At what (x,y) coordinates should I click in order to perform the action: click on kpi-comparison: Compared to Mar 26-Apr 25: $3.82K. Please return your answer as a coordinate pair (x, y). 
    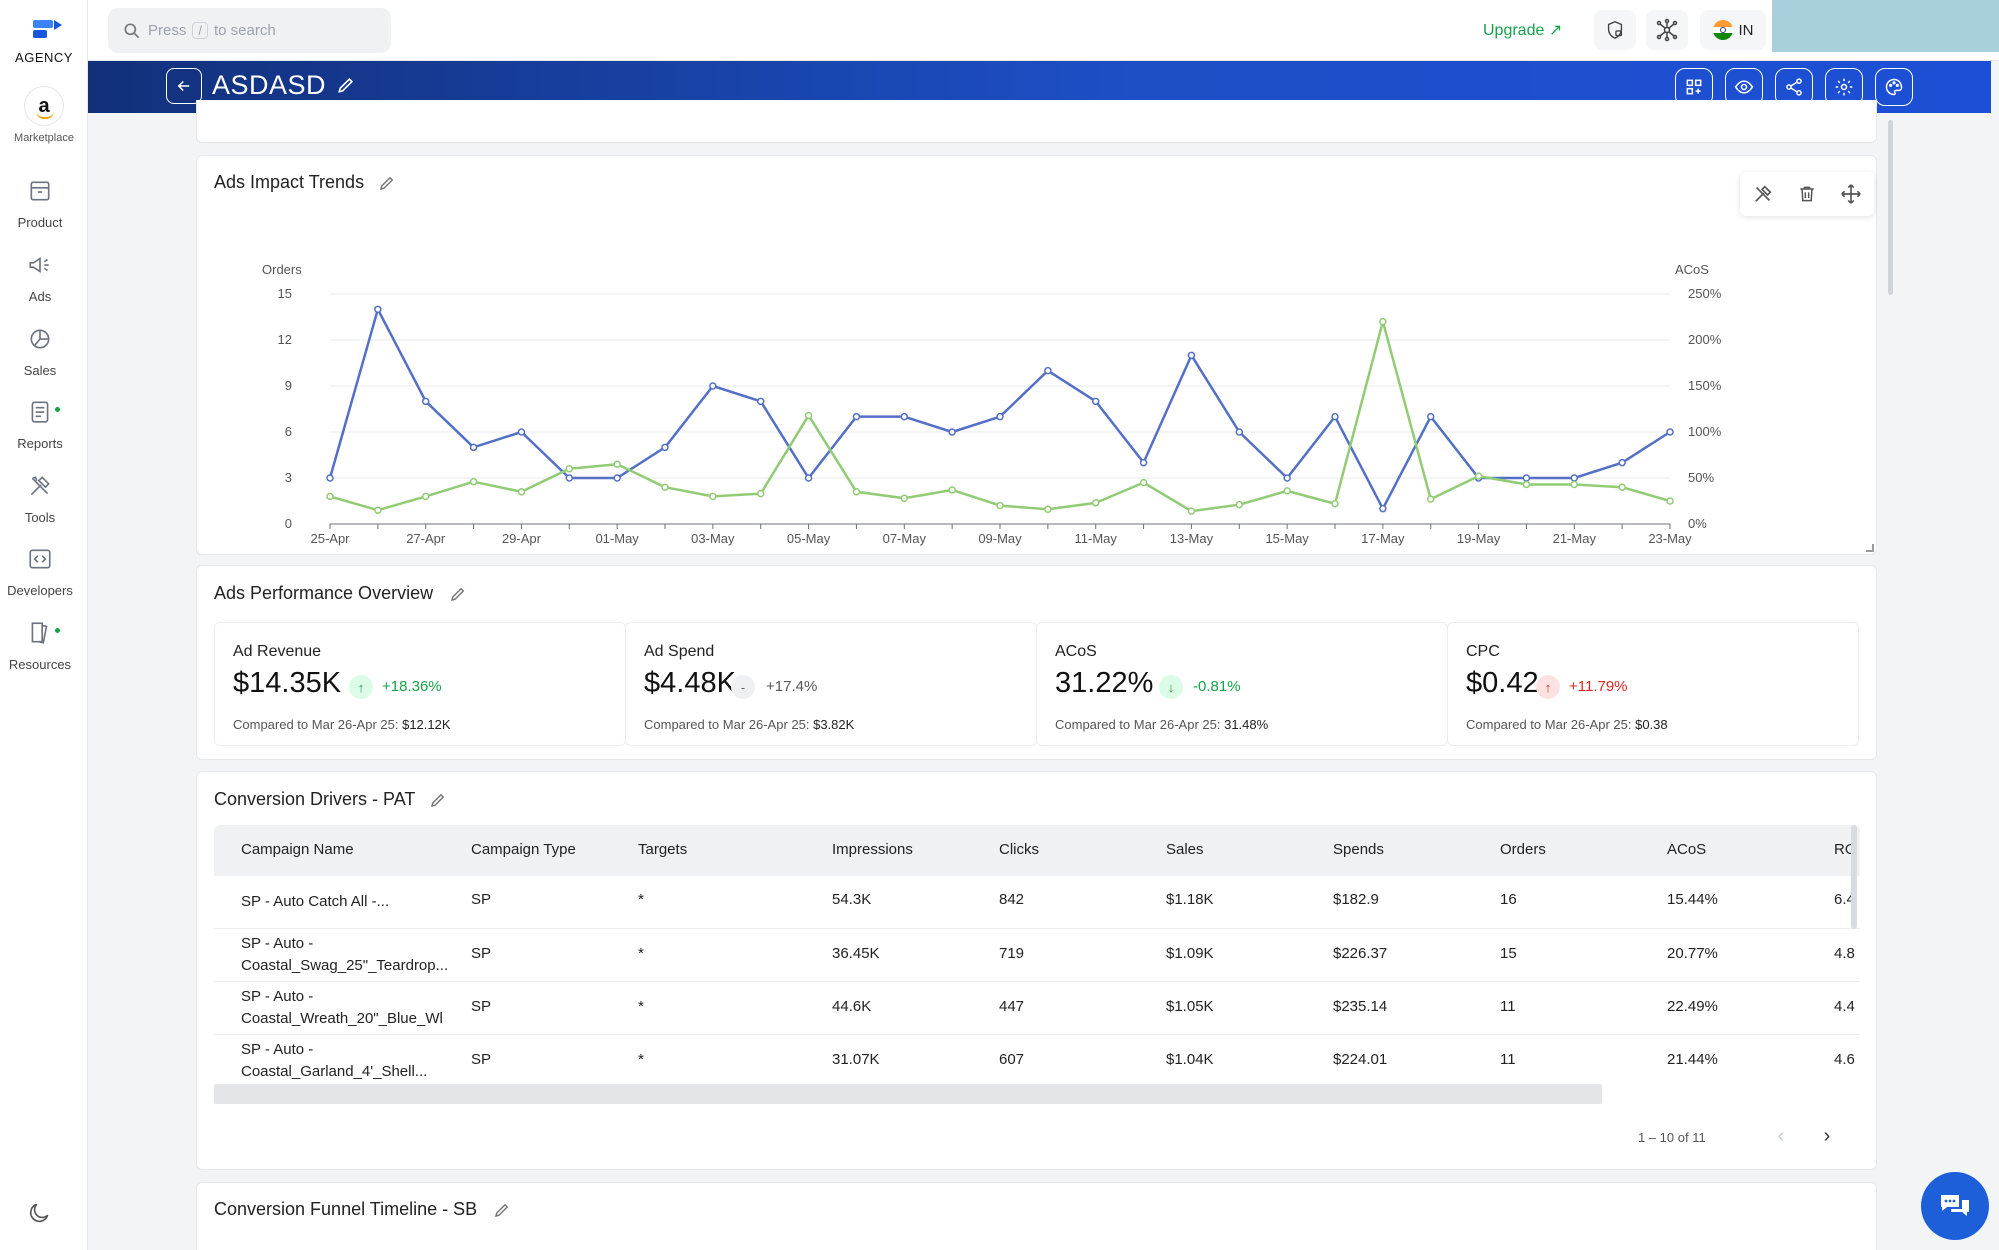
    Looking at the image, I should click on (749, 724).